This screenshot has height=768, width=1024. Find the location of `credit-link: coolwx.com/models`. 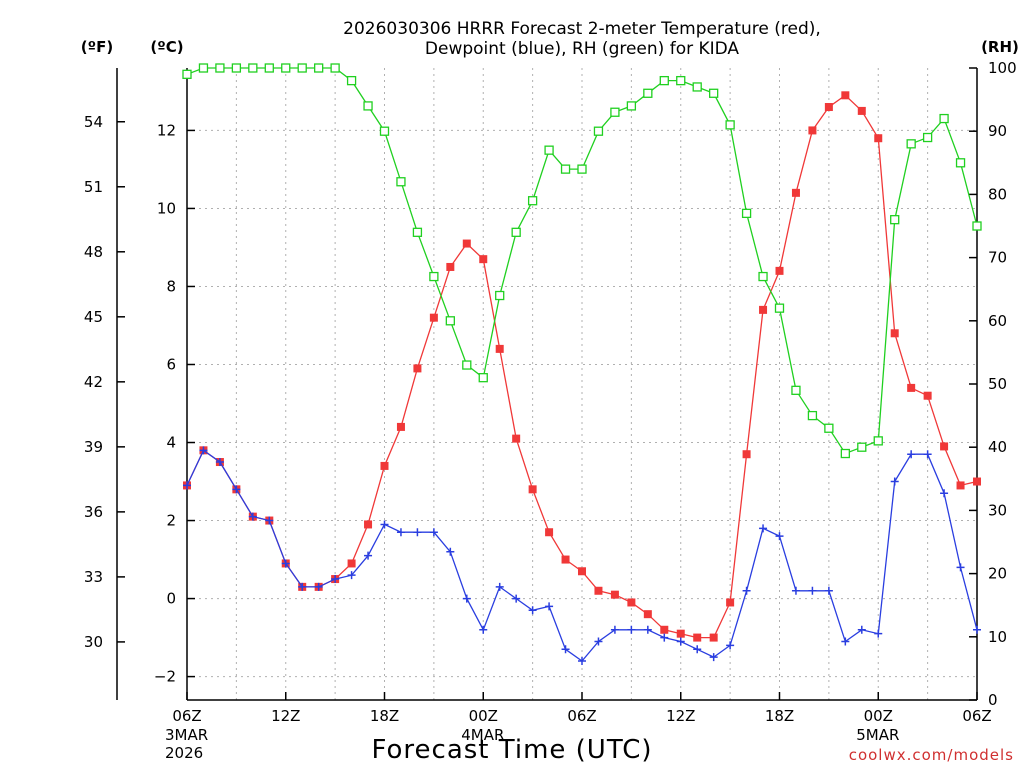

credit-link: coolwx.com/models is located at coordinates (931, 755).